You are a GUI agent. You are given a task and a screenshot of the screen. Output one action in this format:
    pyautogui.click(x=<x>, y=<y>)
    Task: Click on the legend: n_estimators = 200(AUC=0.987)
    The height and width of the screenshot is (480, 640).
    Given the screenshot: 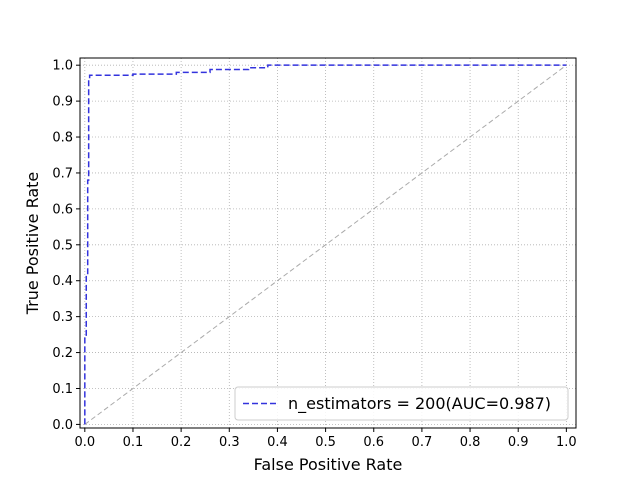 What is the action you would take?
    pyautogui.click(x=401, y=403)
    